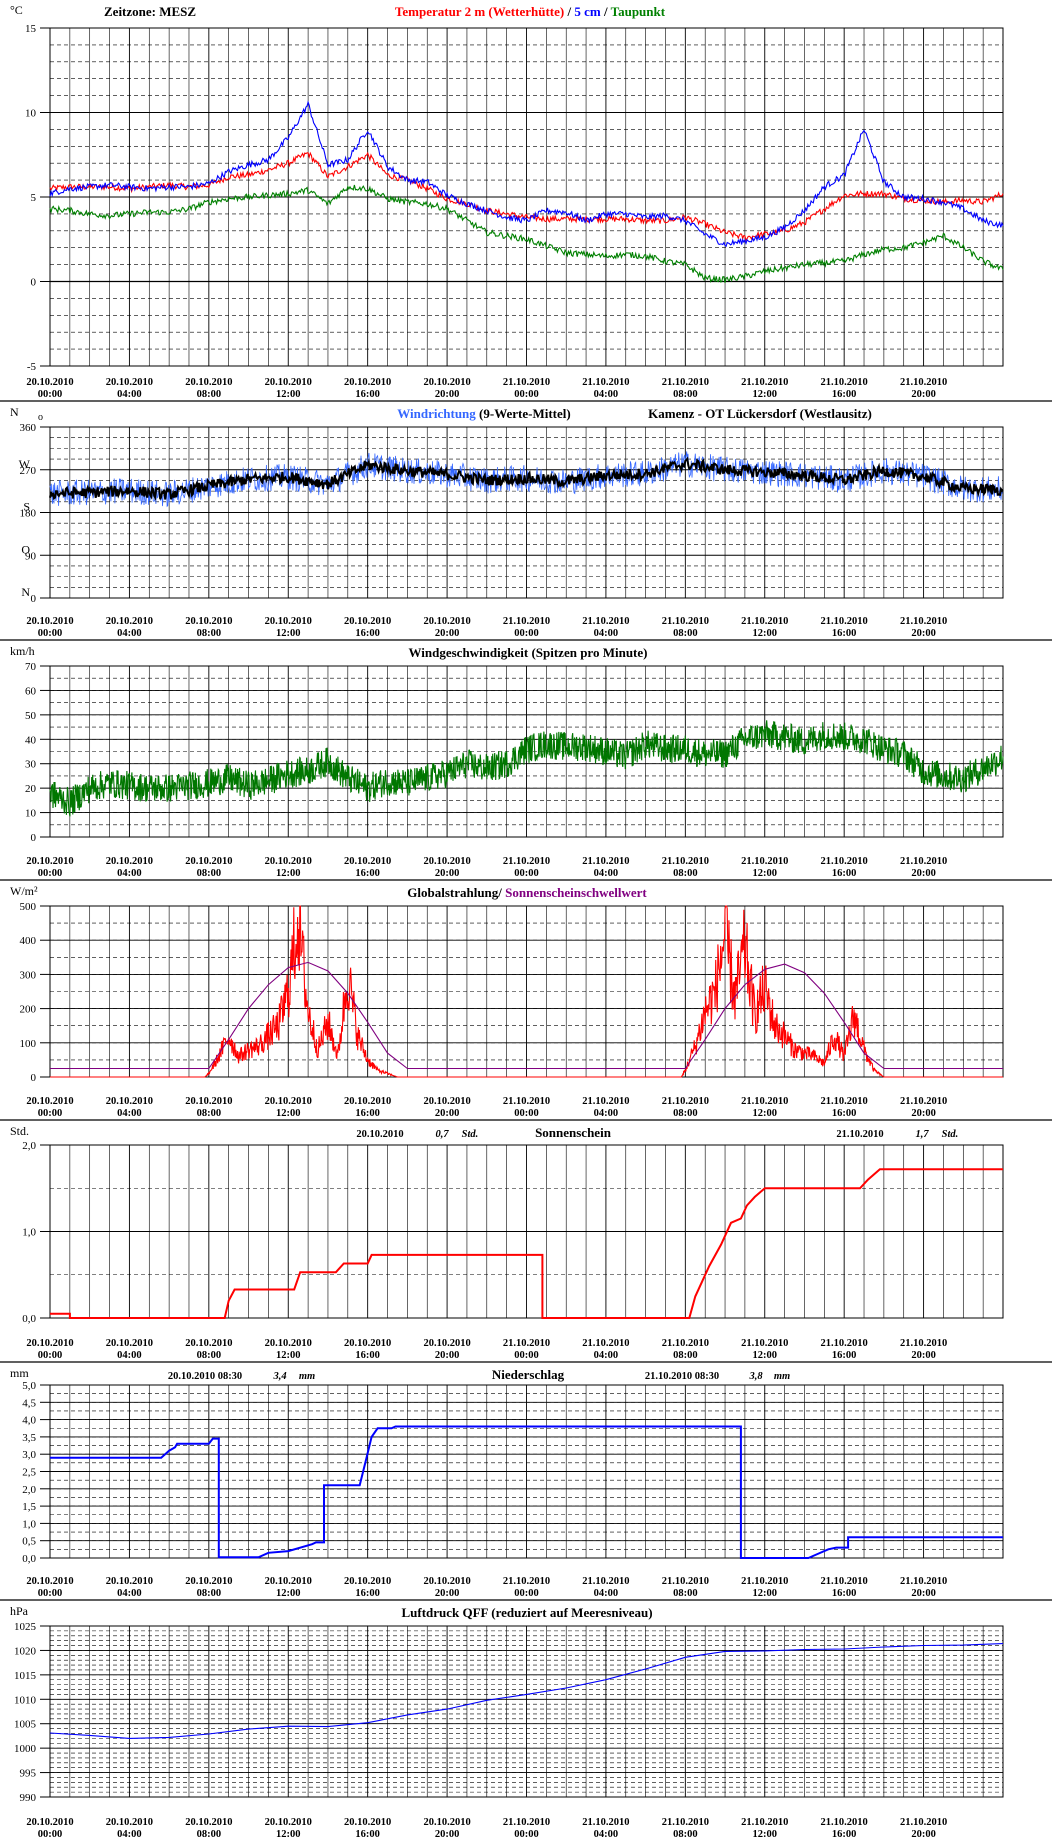 The width and height of the screenshot is (1052, 1841). What do you see at coordinates (29, 1421) in the screenshot?
I see `y-tick-label: 4,0` at bounding box center [29, 1421].